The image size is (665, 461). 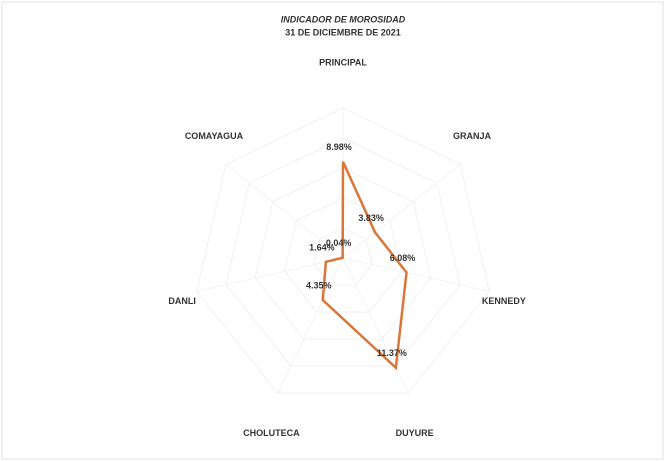 I want to click on chart-subtitle: 31 DE DICIEMBRE DE 2021, so click(x=343, y=32).